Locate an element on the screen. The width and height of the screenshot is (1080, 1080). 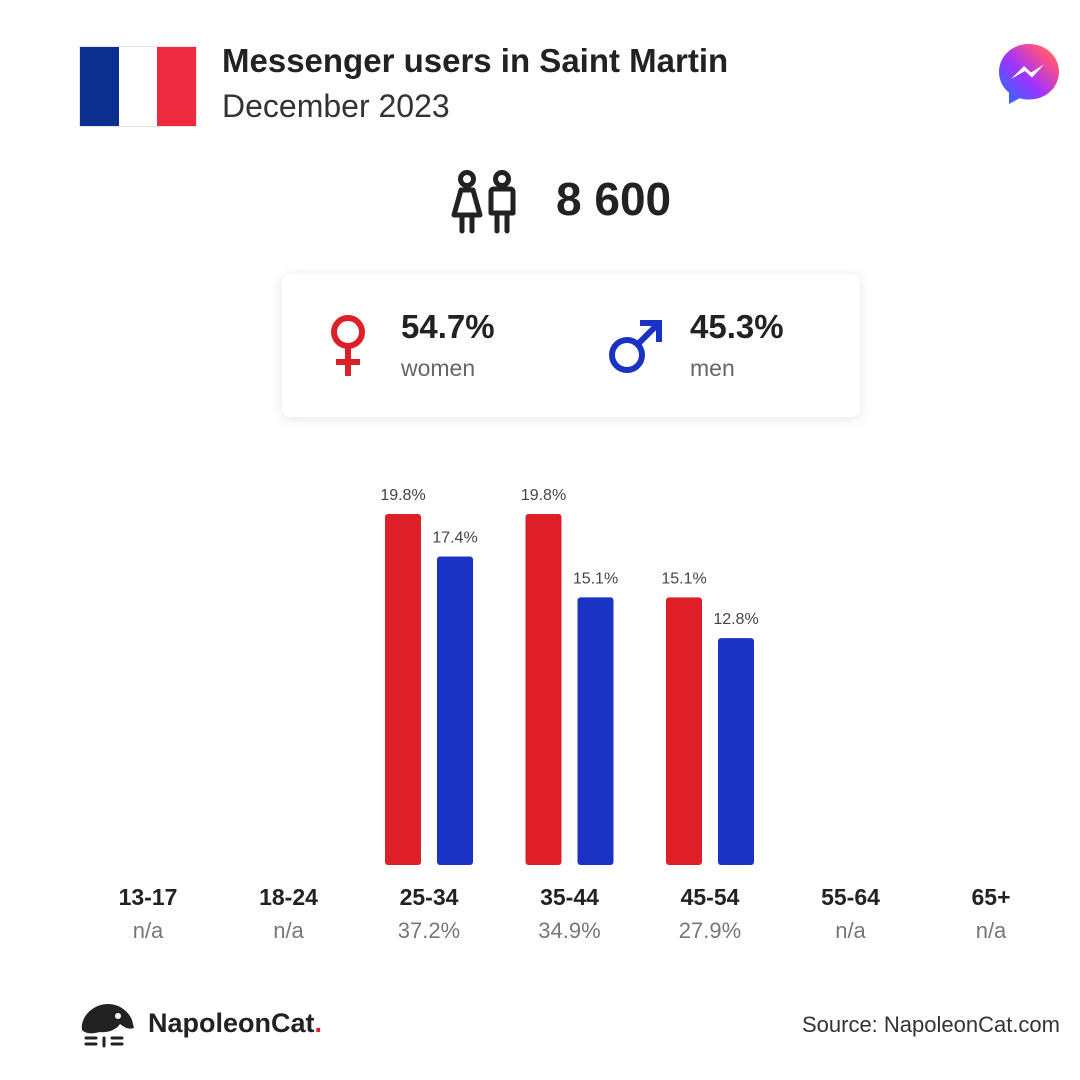
male-symbol-icon is located at coordinates (635, 346).